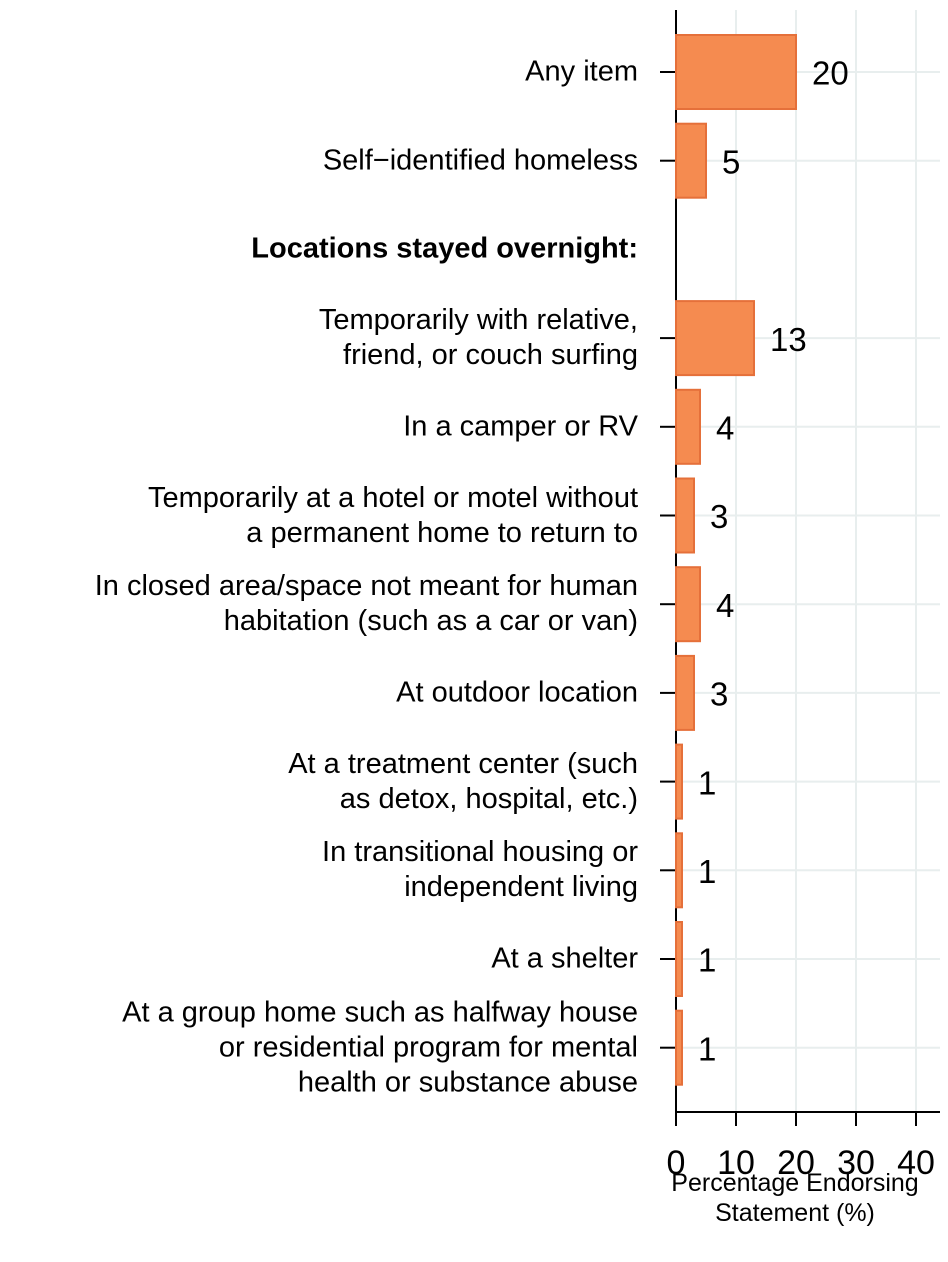 This screenshot has height=1262, width=948. Describe the element at coordinates (856, 1163) in the screenshot. I see `x-tick-label: 30` at that location.